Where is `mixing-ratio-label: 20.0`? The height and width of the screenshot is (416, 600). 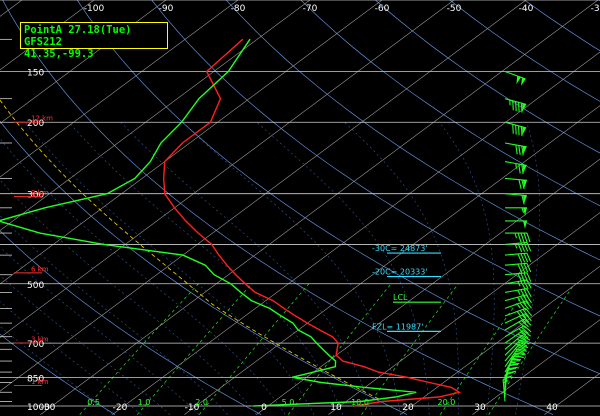 mixing-ratio-label: 20.0 is located at coordinates (446, 402).